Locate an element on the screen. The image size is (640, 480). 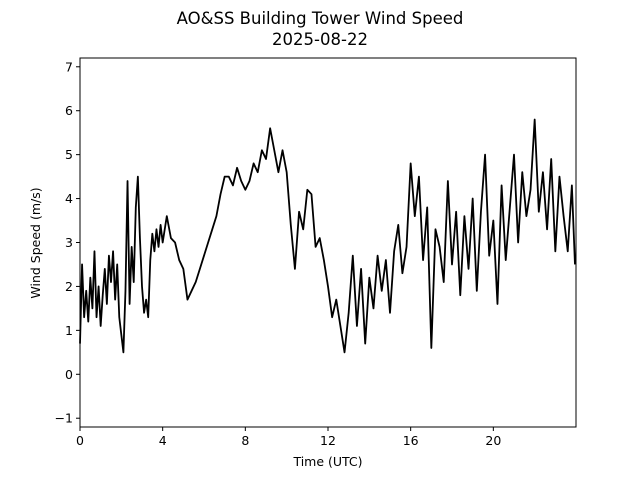
y-tick-label: 2 is located at coordinates (69, 286).